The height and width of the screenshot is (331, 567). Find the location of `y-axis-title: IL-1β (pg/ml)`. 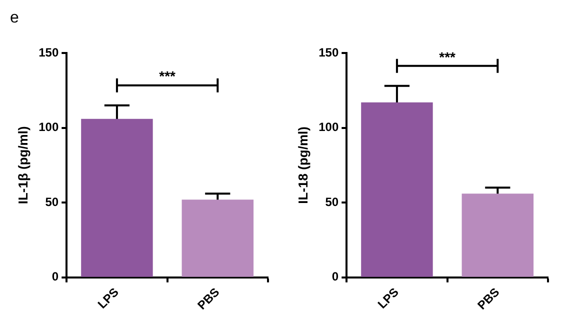

y-axis-title: IL-1β (pg/ml) is located at coordinates (22, 165).